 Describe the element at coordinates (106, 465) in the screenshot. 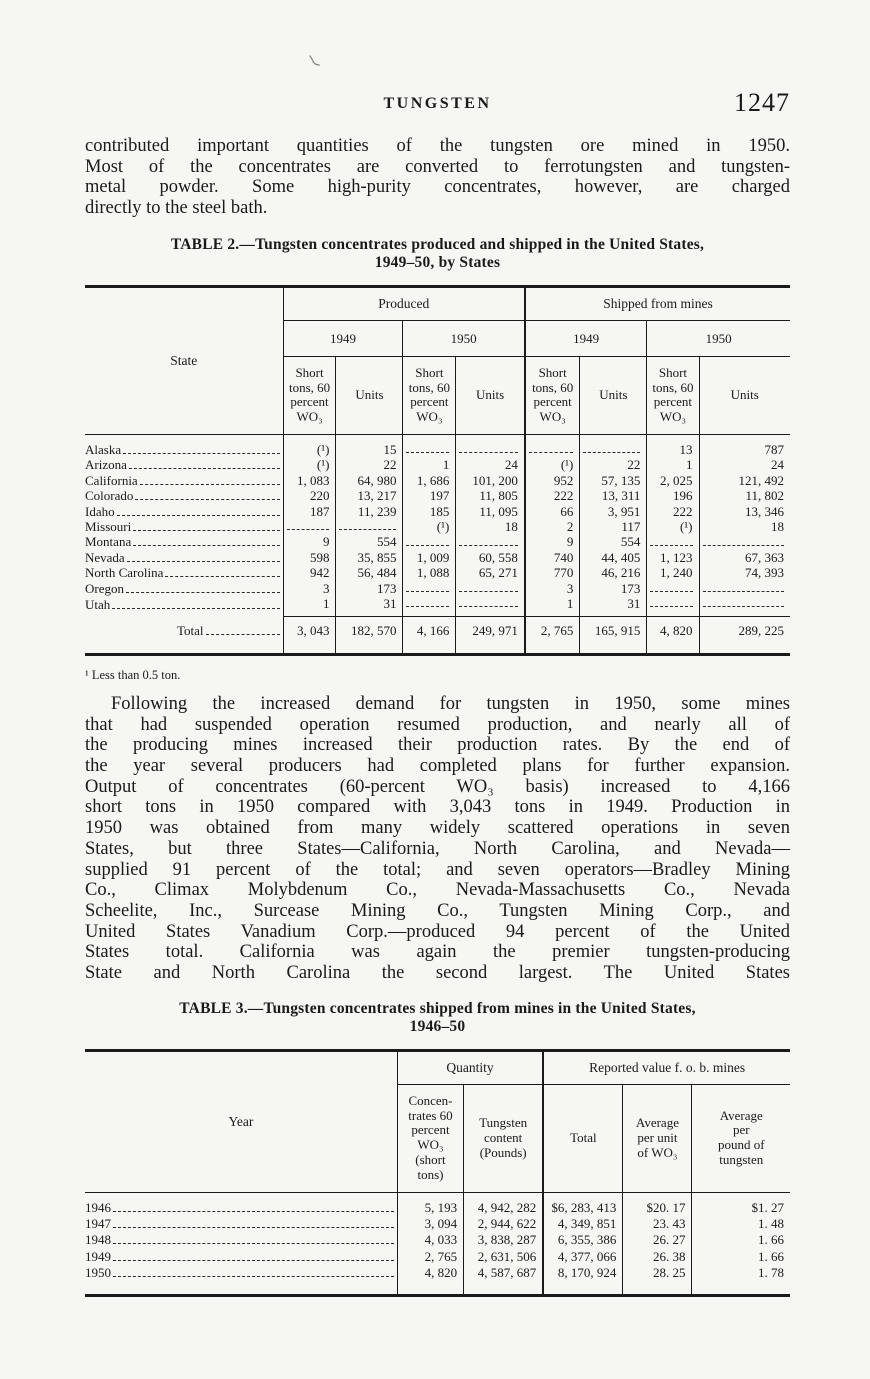

I see `row-label: Arizona` at that location.